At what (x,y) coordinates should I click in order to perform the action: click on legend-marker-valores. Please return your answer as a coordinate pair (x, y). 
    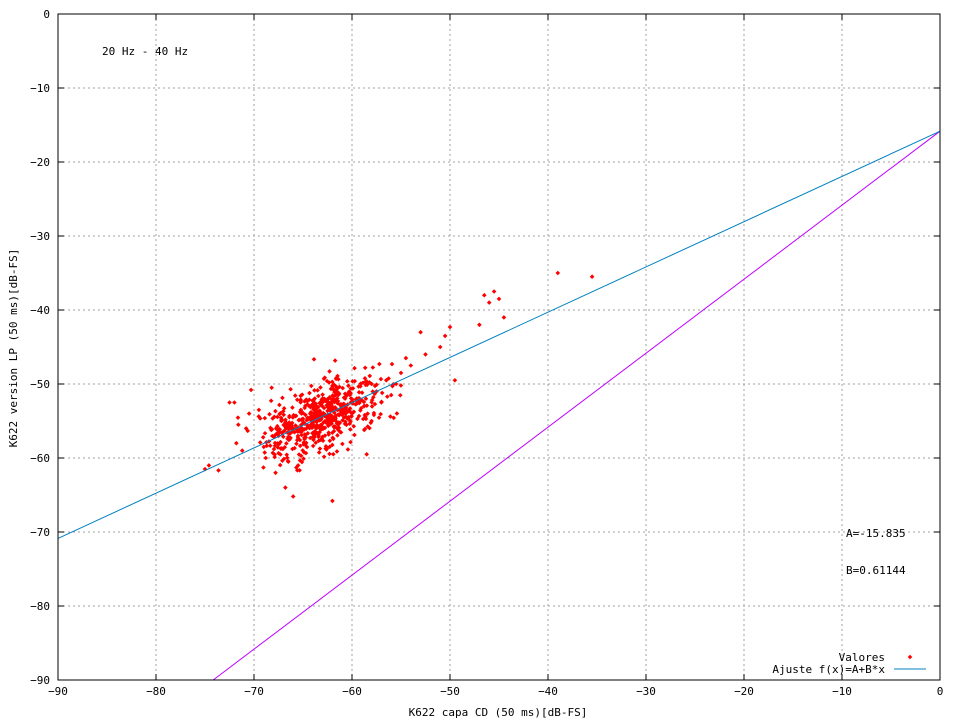
    Looking at the image, I should click on (910, 657).